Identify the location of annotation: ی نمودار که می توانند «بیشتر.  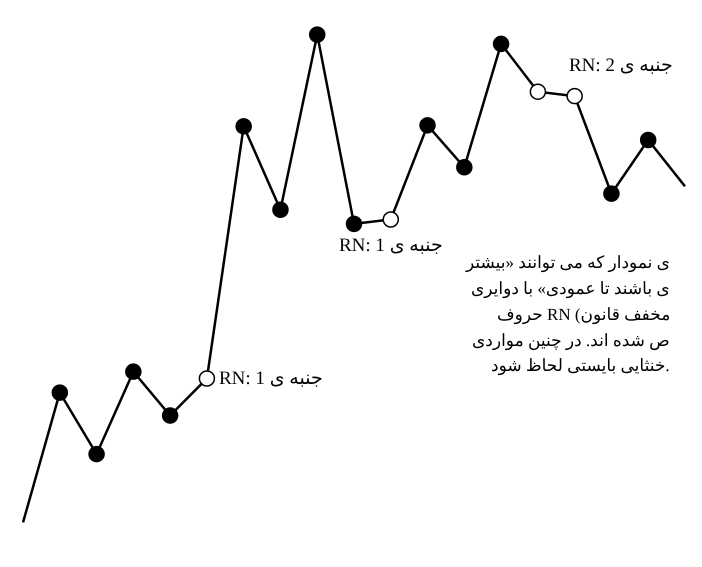
(567, 263).